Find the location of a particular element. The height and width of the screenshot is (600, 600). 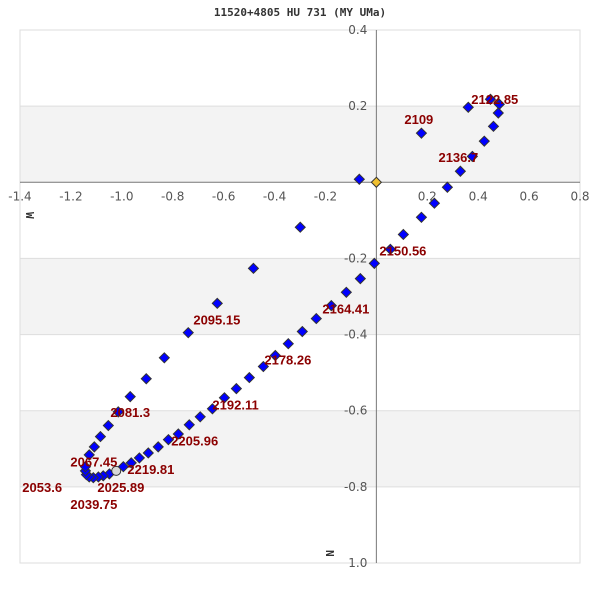

date-label: 2109 is located at coordinates (418, 119).